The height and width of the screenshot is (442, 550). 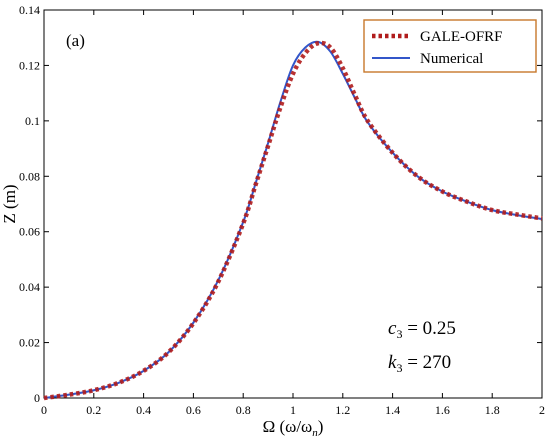 I want to click on x-tick-label: 1.2, so click(x=342, y=410).